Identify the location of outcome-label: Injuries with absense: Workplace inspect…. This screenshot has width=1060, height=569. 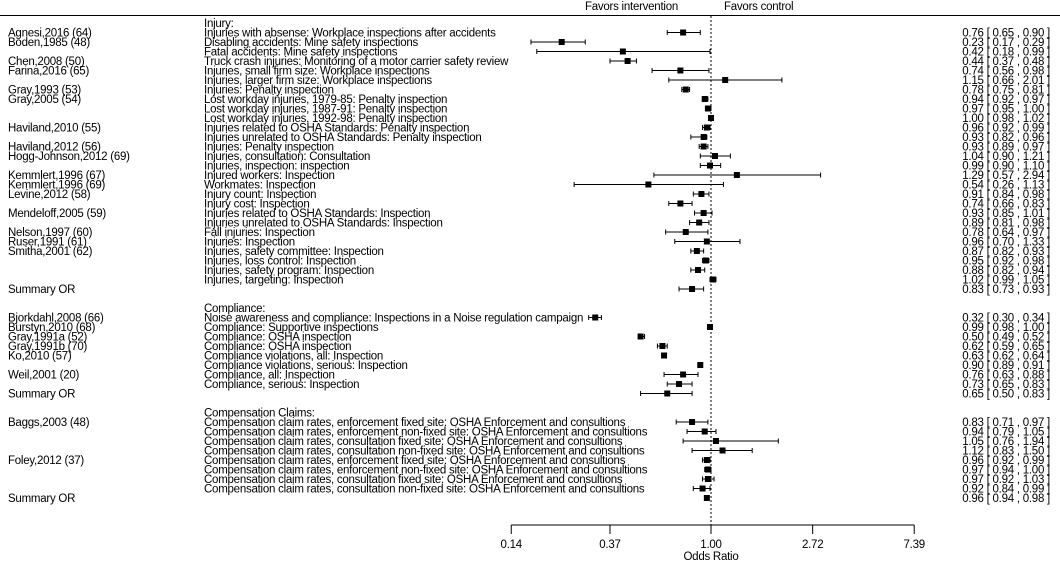
(350, 34).